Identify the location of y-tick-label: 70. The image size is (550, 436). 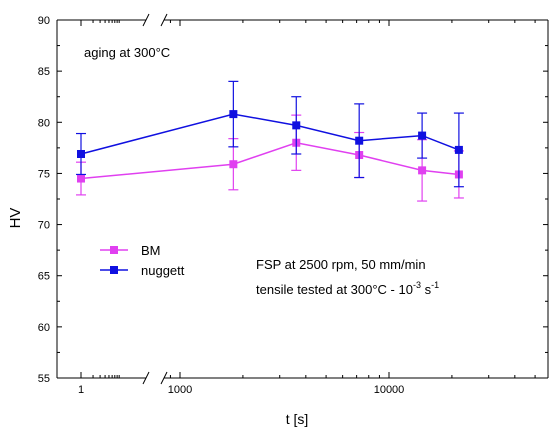
(44, 226).